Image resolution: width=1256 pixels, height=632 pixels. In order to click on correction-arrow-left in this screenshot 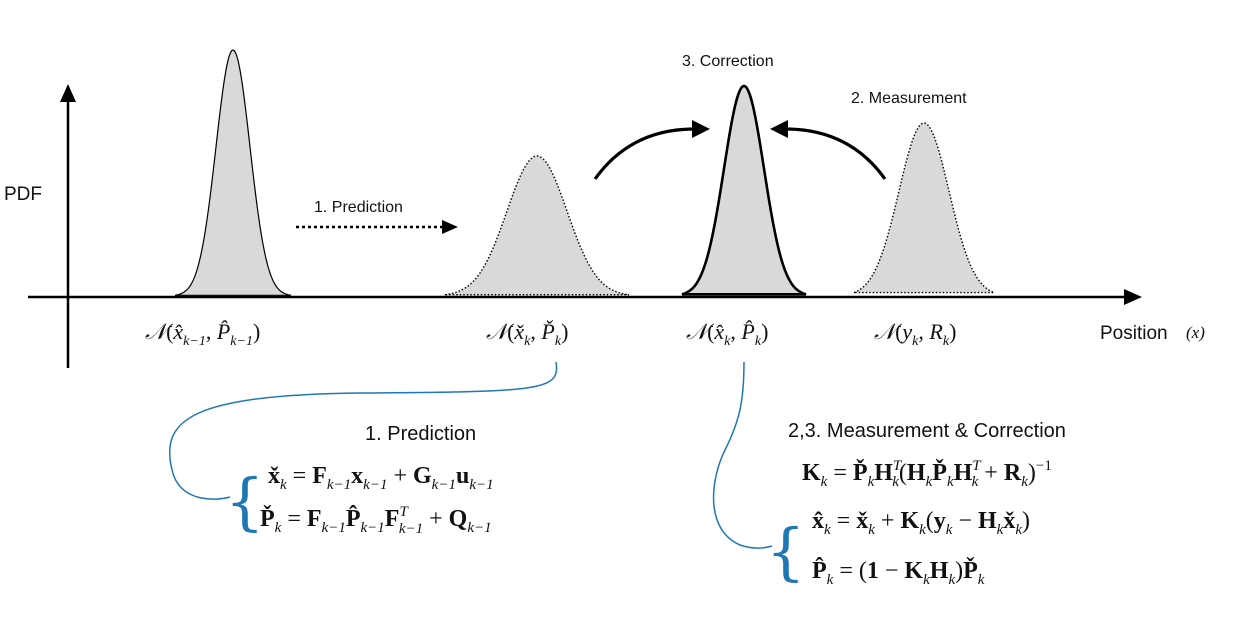, I will do `click(643, 153)`.